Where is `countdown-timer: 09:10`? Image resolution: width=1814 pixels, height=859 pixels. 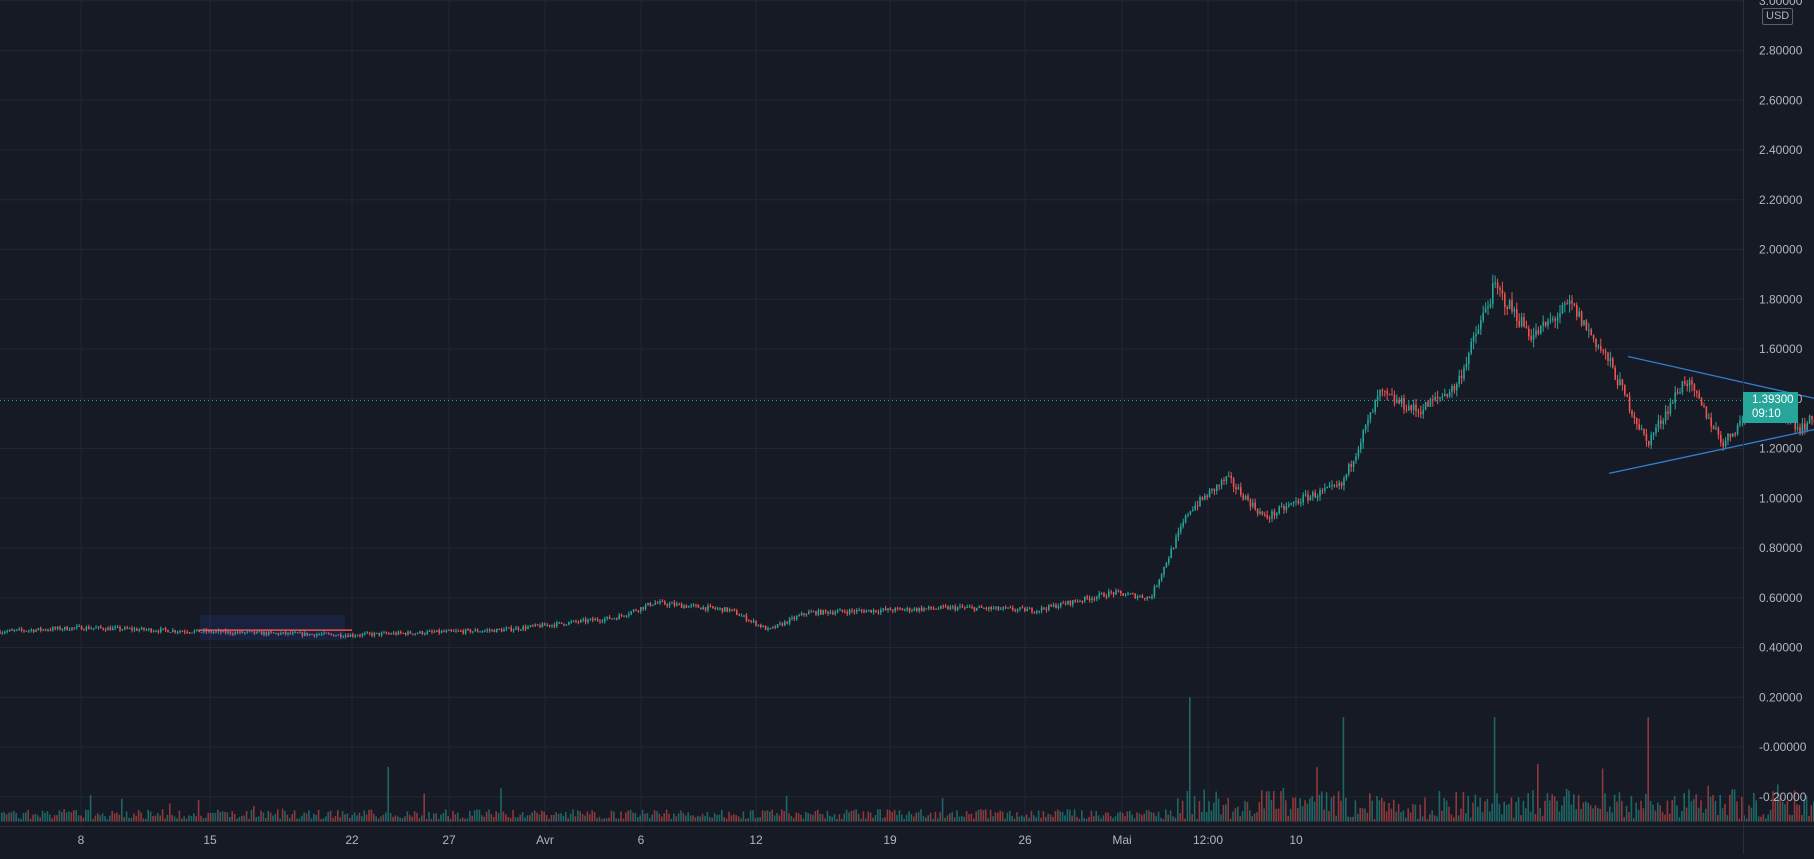 countdown-timer: 09:10 is located at coordinates (1775, 414).